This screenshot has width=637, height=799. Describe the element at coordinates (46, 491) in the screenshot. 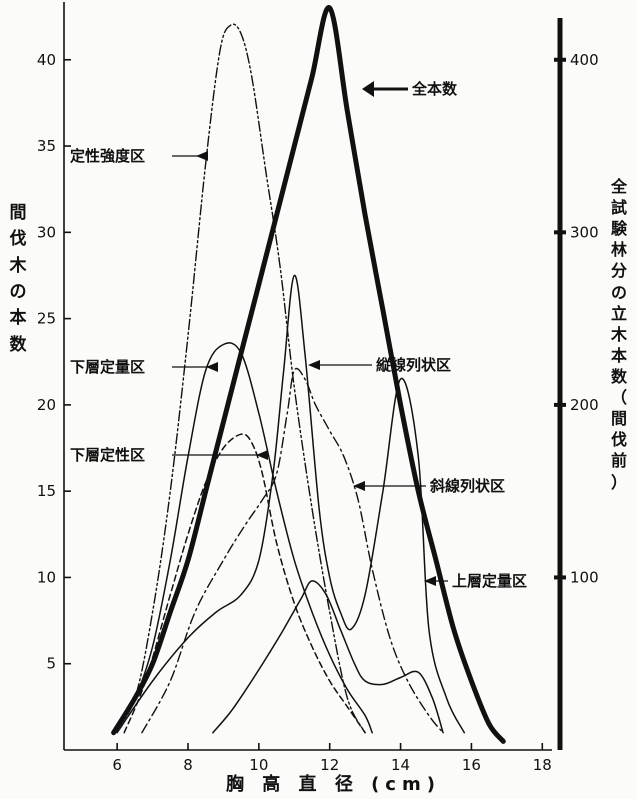

I see `y-left-tick-label: 15` at that location.